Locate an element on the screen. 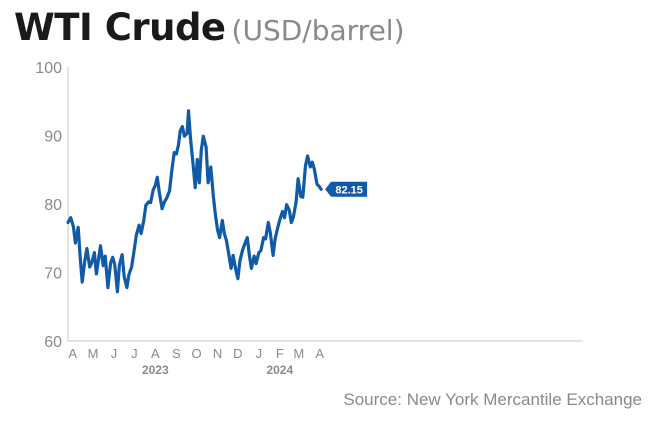  source-note: Source: New York Mercantile Exchange is located at coordinates (492, 399).